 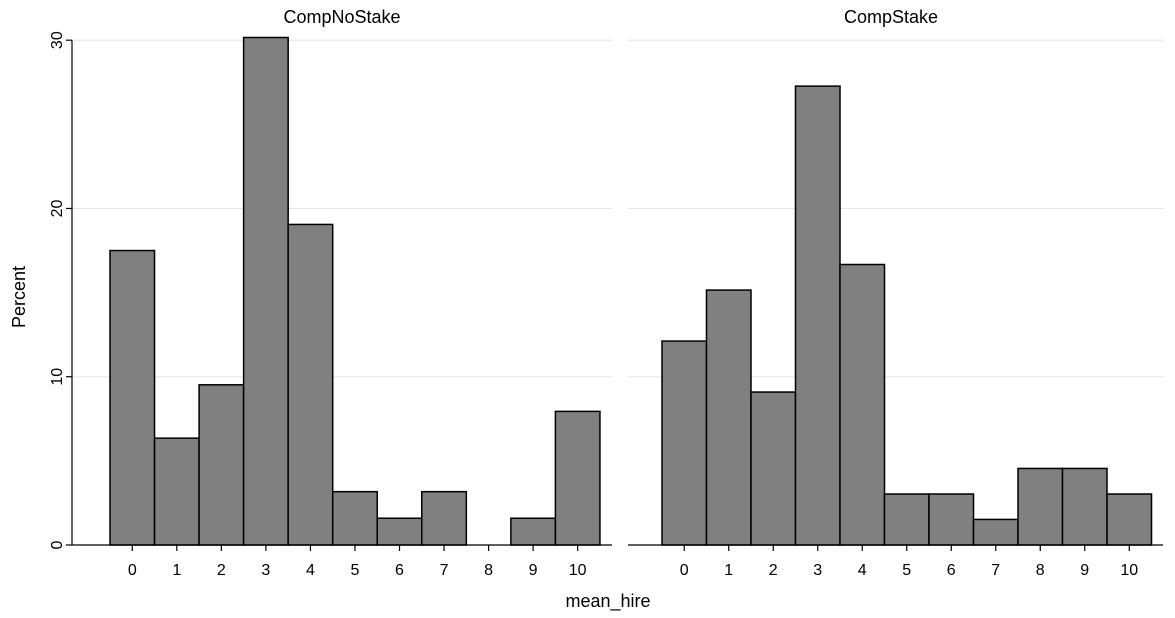 What do you see at coordinates (57, 40) in the screenshot?
I see `y-tick-label: 30` at bounding box center [57, 40].